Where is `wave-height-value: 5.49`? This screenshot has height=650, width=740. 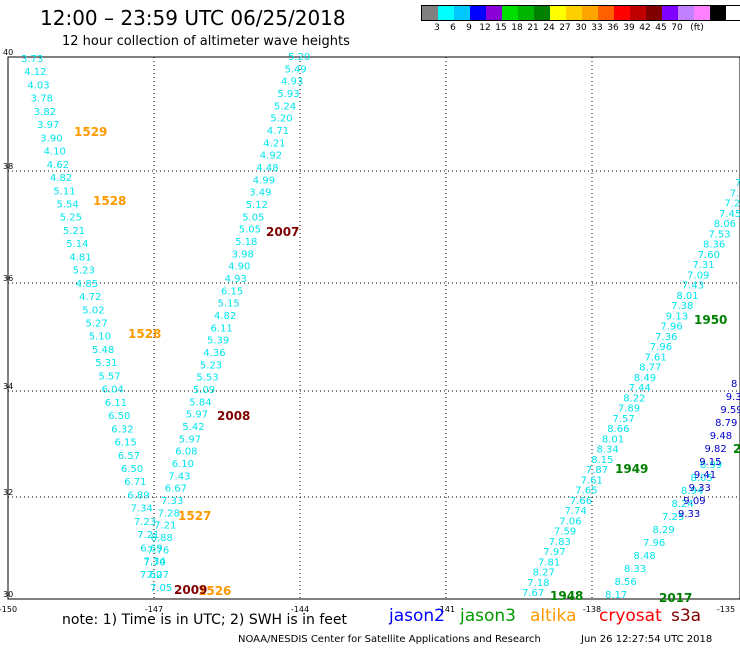 wave-height-value: 5.49 is located at coordinates (296, 69).